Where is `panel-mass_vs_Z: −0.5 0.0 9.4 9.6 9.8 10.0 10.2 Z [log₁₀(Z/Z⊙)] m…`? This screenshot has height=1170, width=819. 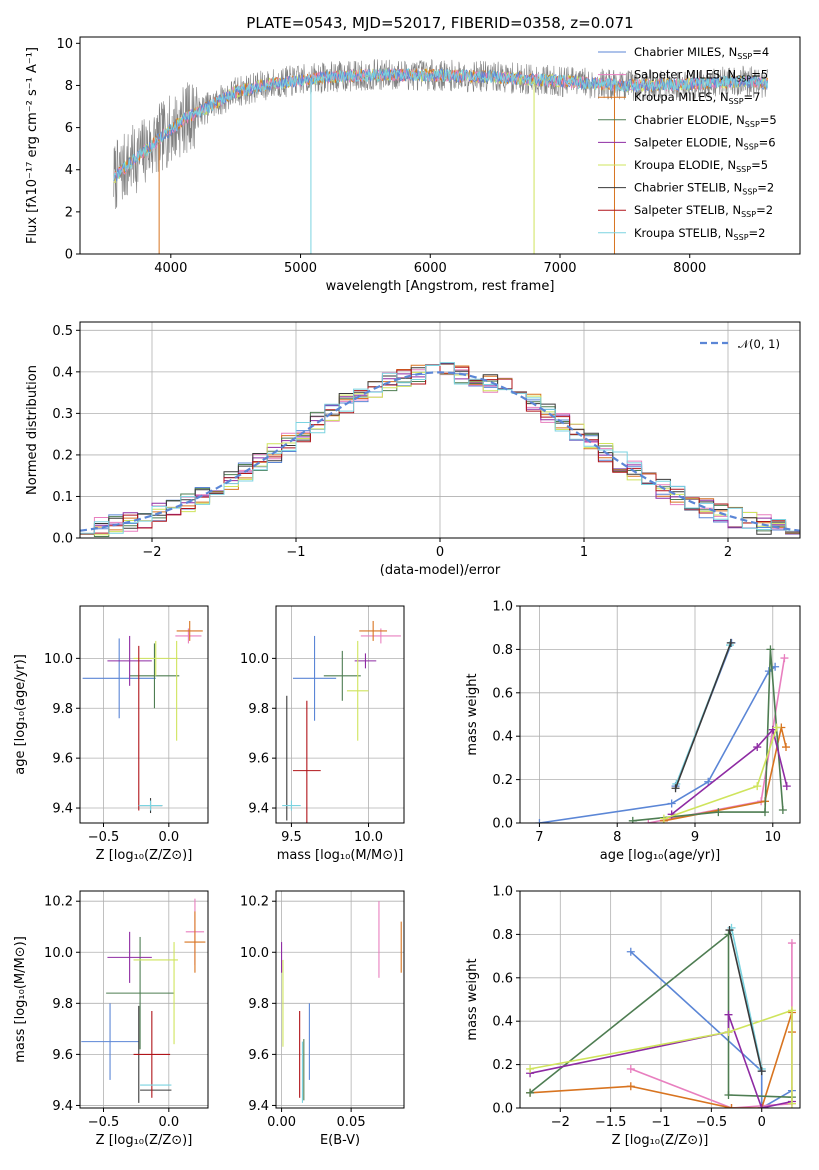
panel-mass_vs_Z: −0.5 0.0 9.4 9.6 9.8 10.0 10.2 Z [log₁₀(Z/Z⊙)] m… is located at coordinates (111, 1019).